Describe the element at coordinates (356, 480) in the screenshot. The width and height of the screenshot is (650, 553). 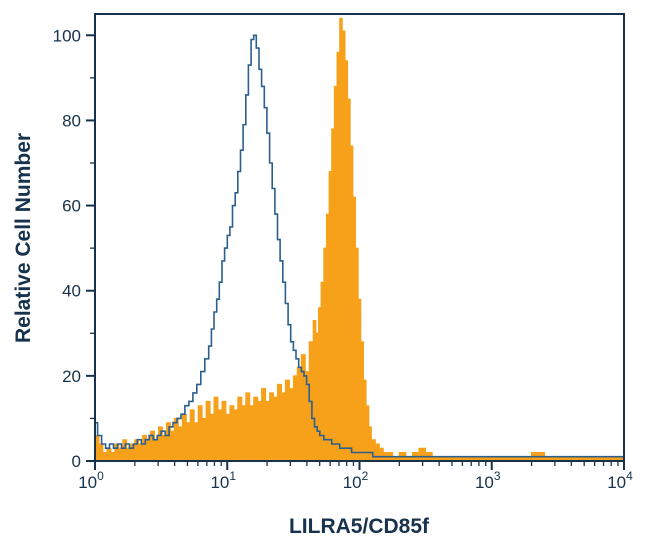
I see `x-tick-label: 10²` at that location.